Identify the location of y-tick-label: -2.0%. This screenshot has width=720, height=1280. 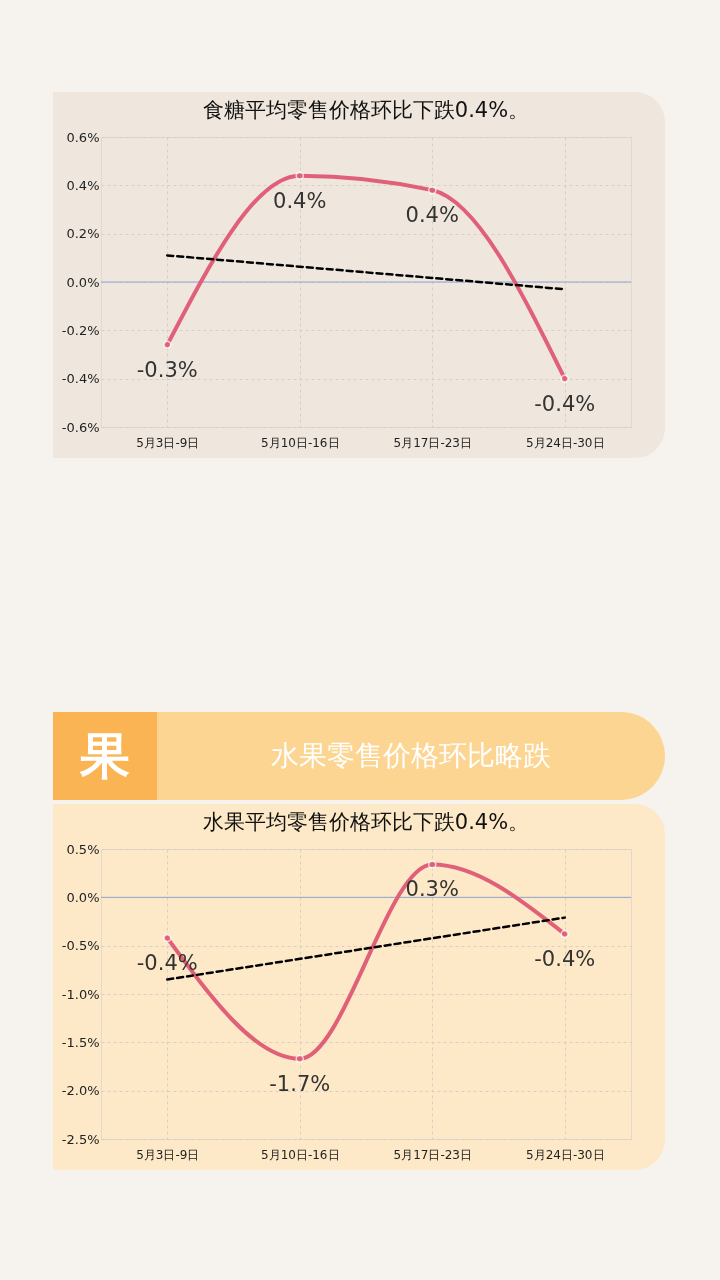
(80, 1091).